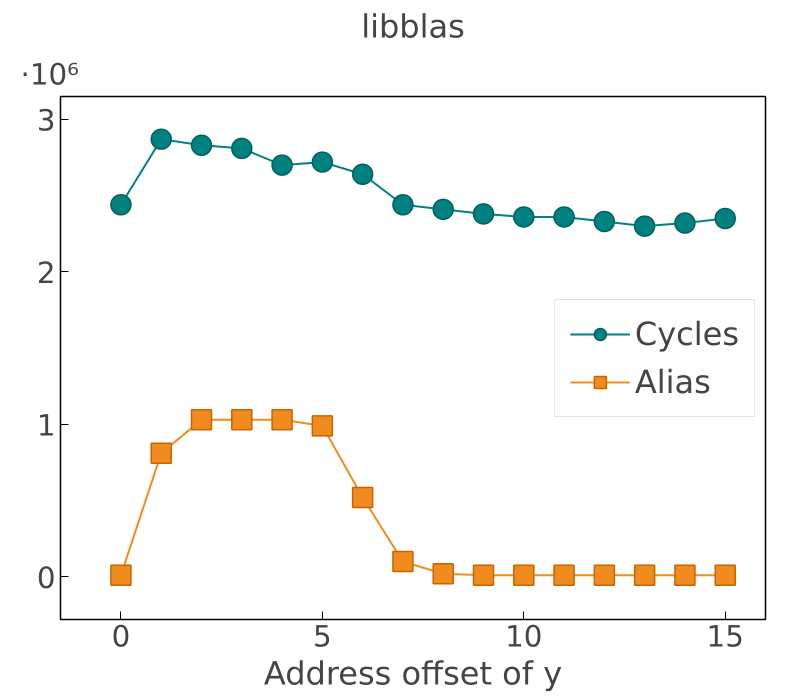  I want to click on legend-label: Cycles, so click(686, 333).